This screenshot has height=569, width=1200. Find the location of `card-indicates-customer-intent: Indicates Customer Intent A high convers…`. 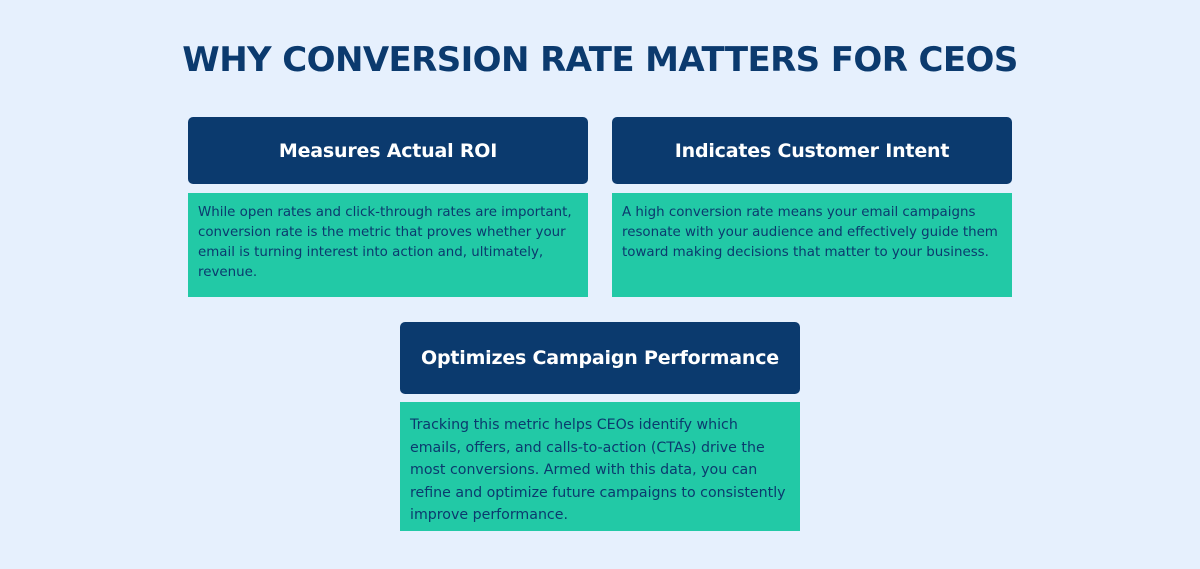

card-indicates-customer-intent: Indicates Customer Intent A high convers… is located at coordinates (812, 207).